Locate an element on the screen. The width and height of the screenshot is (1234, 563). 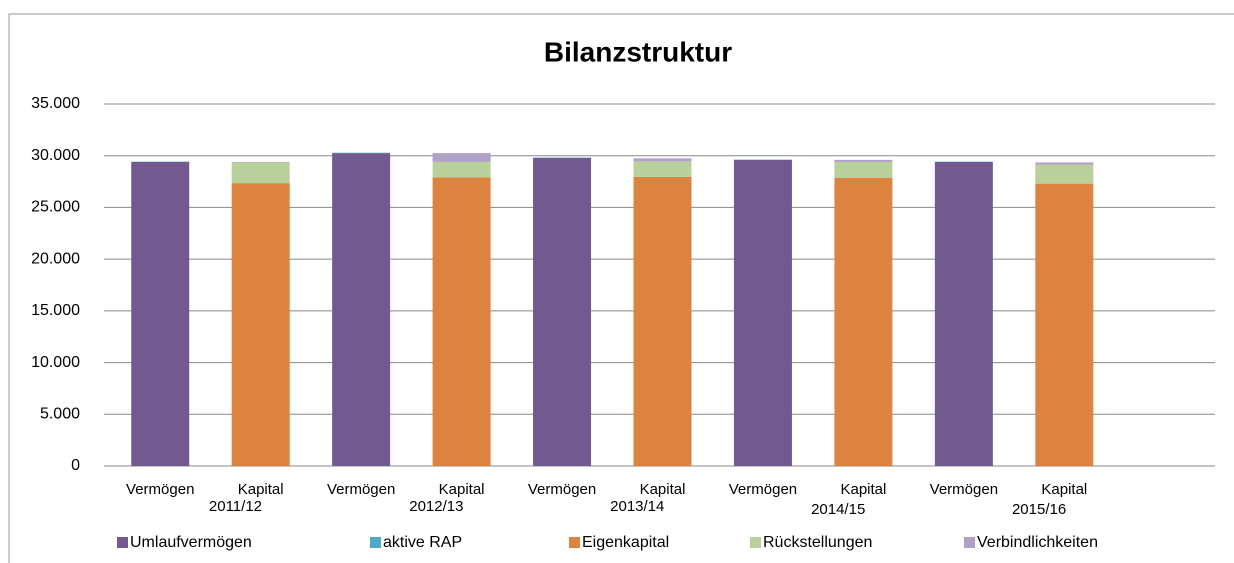
y-tick-label: 35.000 is located at coordinates (55, 103).